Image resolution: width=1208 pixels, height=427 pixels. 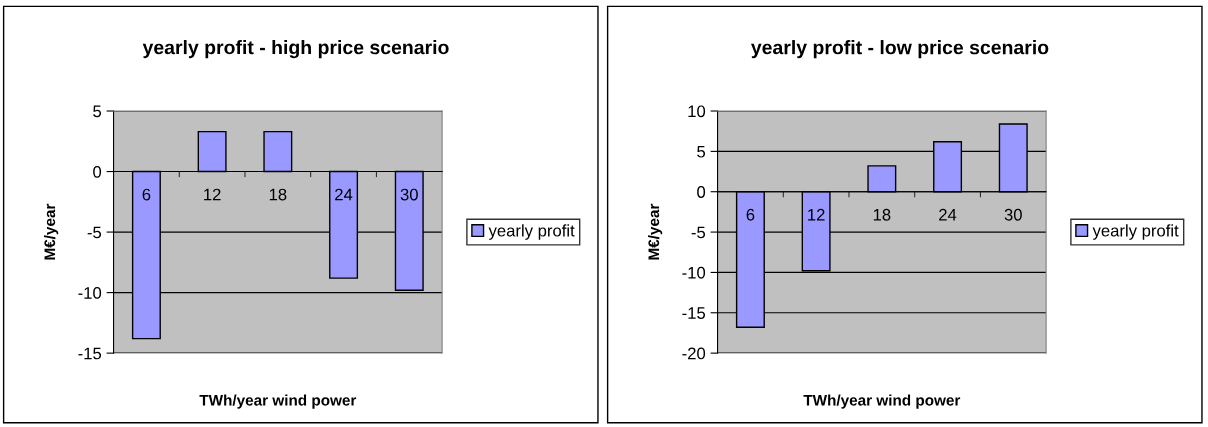 What do you see at coordinates (697, 111) in the screenshot?
I see `y-tick-label: 10` at bounding box center [697, 111].